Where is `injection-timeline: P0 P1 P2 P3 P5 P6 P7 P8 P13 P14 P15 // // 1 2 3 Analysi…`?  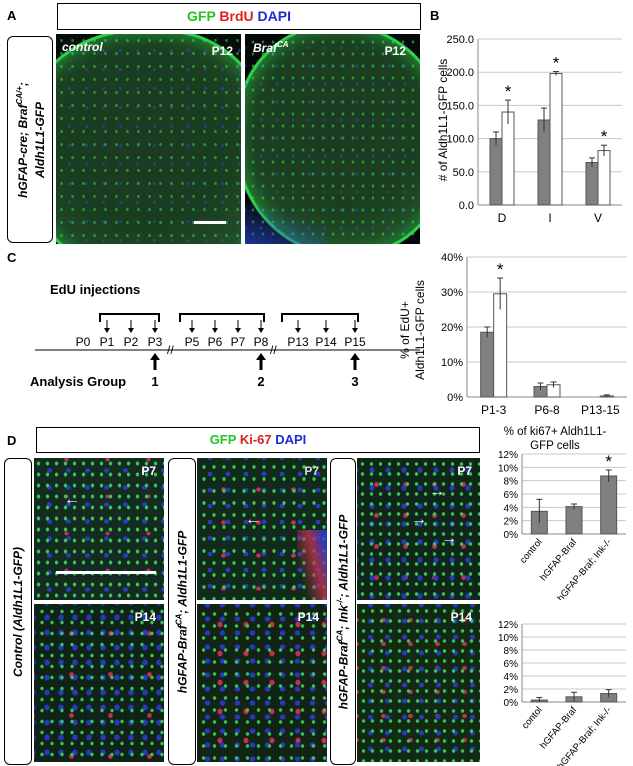 injection-timeline: P0 P1 P2 P3 P5 P6 P7 P8 P13 P14 P15 // // 1 2 3 Analysi… is located at coordinates (225, 351).